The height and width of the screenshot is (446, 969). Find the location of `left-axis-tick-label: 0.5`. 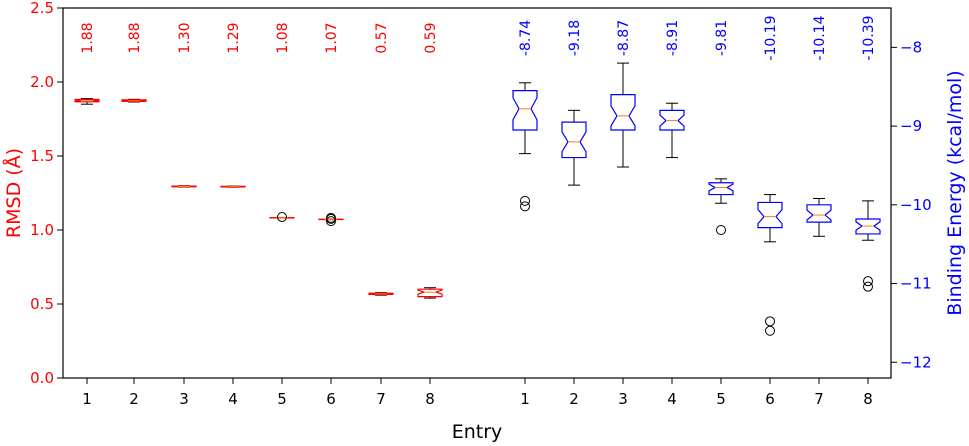

left-axis-tick-label: 0.5 is located at coordinates (42, 304).